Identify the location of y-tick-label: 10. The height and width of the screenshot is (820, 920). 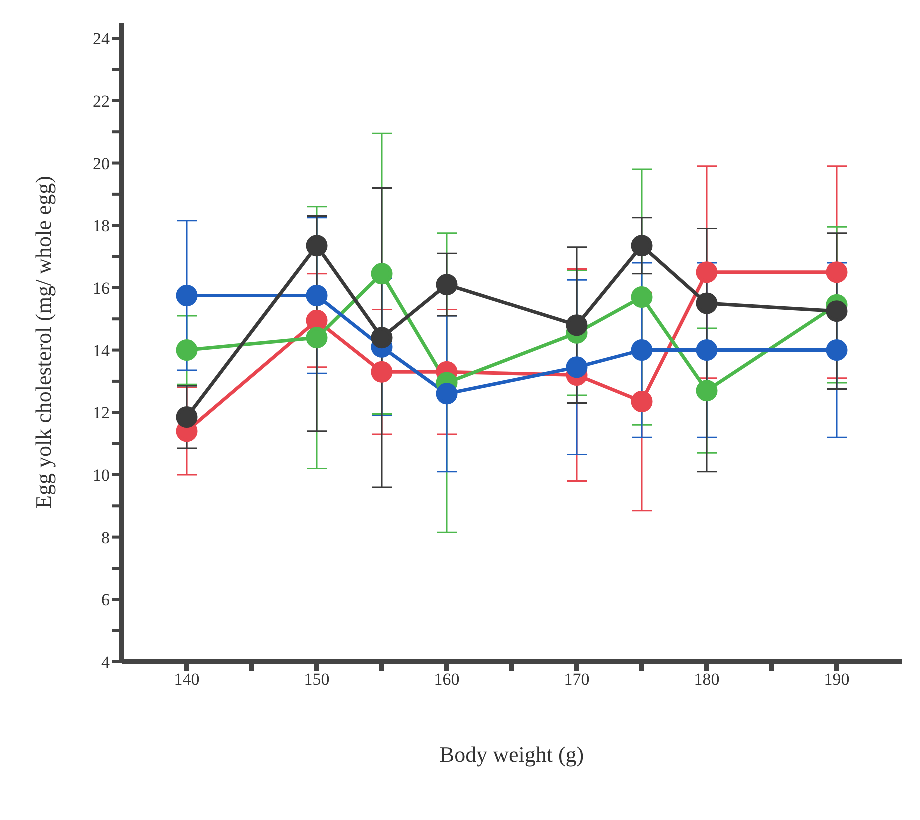
(101, 476).